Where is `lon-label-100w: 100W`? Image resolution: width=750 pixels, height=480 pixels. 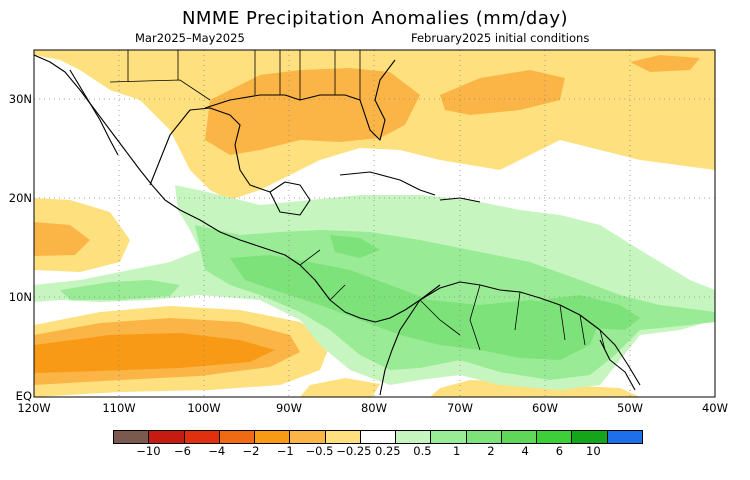
lon-label-100w: 100W is located at coordinates (204, 408).